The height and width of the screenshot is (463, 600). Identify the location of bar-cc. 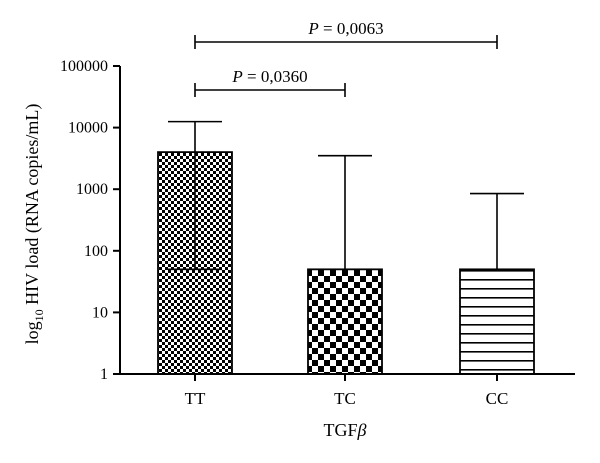
(497, 321).